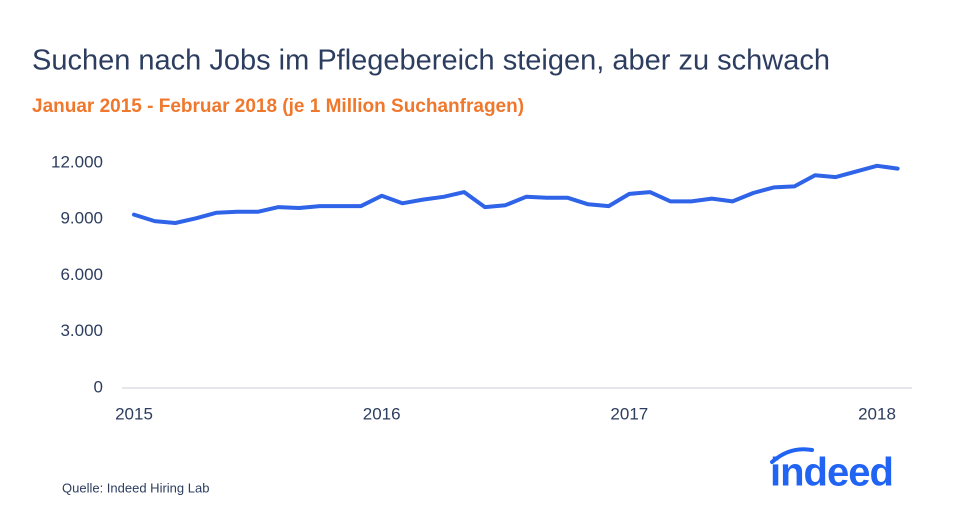 The image size is (975, 527). Describe the element at coordinates (831, 473) in the screenshot. I see `logo: indeed` at that location.